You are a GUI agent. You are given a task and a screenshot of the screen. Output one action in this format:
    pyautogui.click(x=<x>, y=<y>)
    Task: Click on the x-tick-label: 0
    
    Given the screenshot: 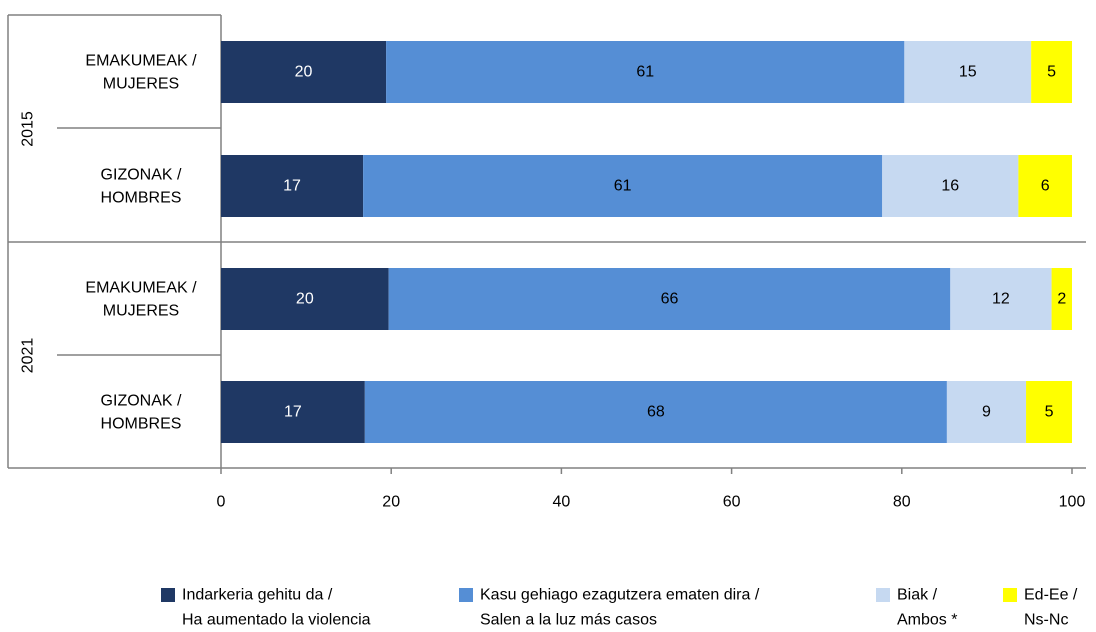 What is the action you would take?
    pyautogui.click(x=221, y=502)
    